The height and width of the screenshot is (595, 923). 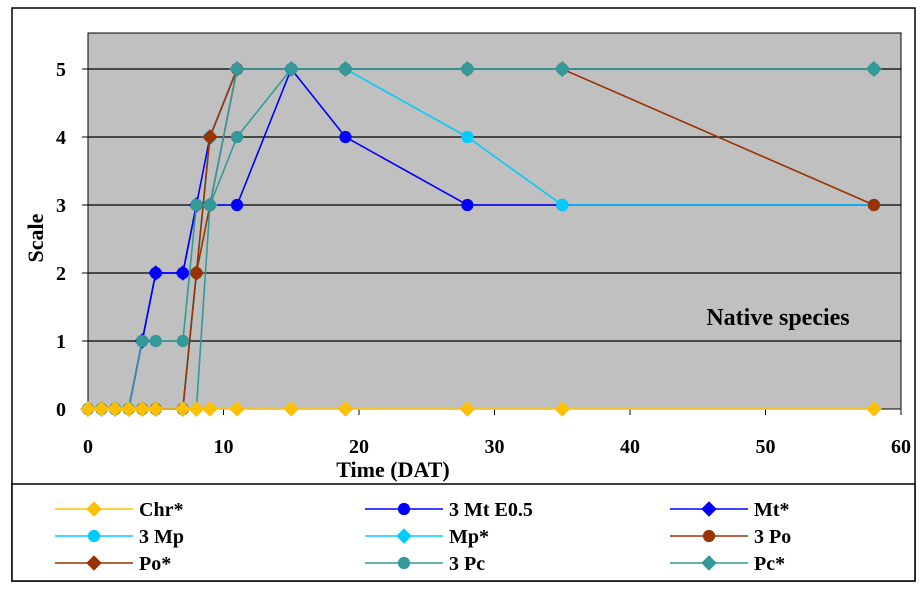 I want to click on legend-item-3-pc: 3 Pc, so click(x=425, y=564).